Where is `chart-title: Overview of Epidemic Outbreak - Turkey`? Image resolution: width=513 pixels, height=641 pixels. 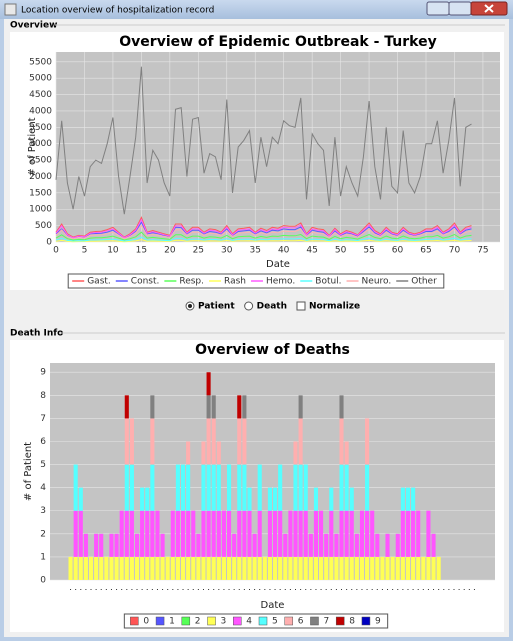
chart-title: Overview of Epidemic Outbreak - Turkey is located at coordinates (277, 42).